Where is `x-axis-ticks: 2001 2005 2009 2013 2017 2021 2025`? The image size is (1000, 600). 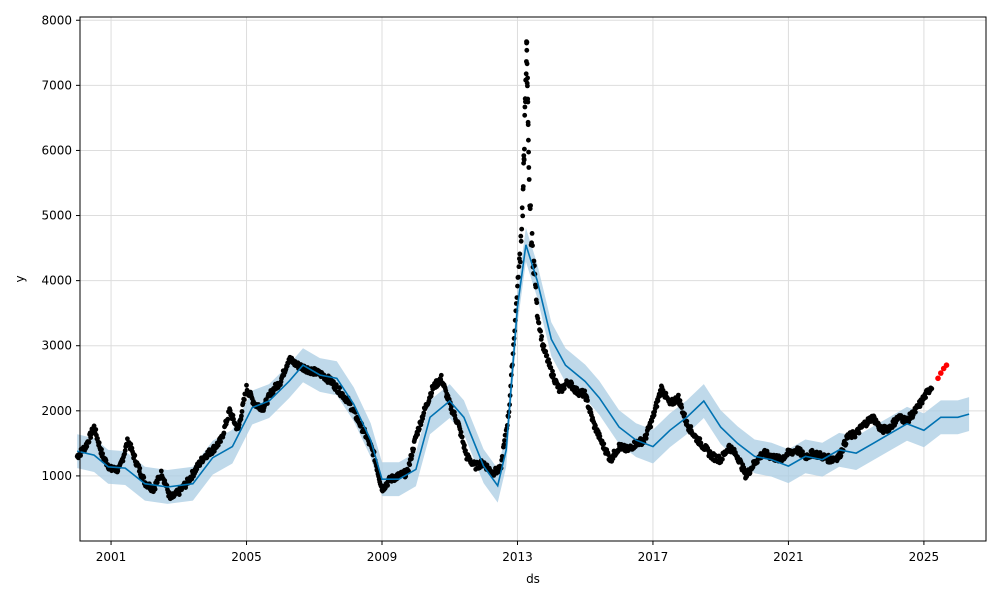
x-axis-ticks: 2001 2005 2009 2013 2017 2021 2025 is located at coordinates (517, 552).